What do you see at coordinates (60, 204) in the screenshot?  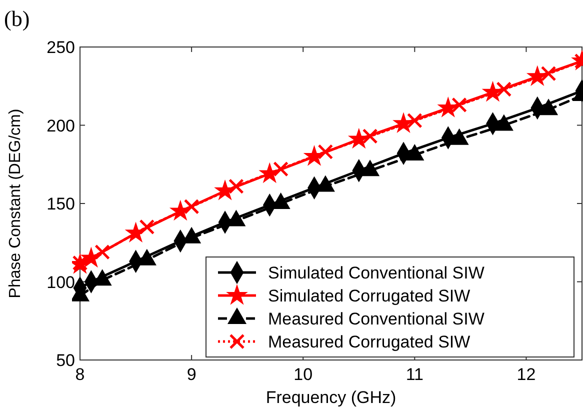 I see `y-tick-label: 150` at bounding box center [60, 204].